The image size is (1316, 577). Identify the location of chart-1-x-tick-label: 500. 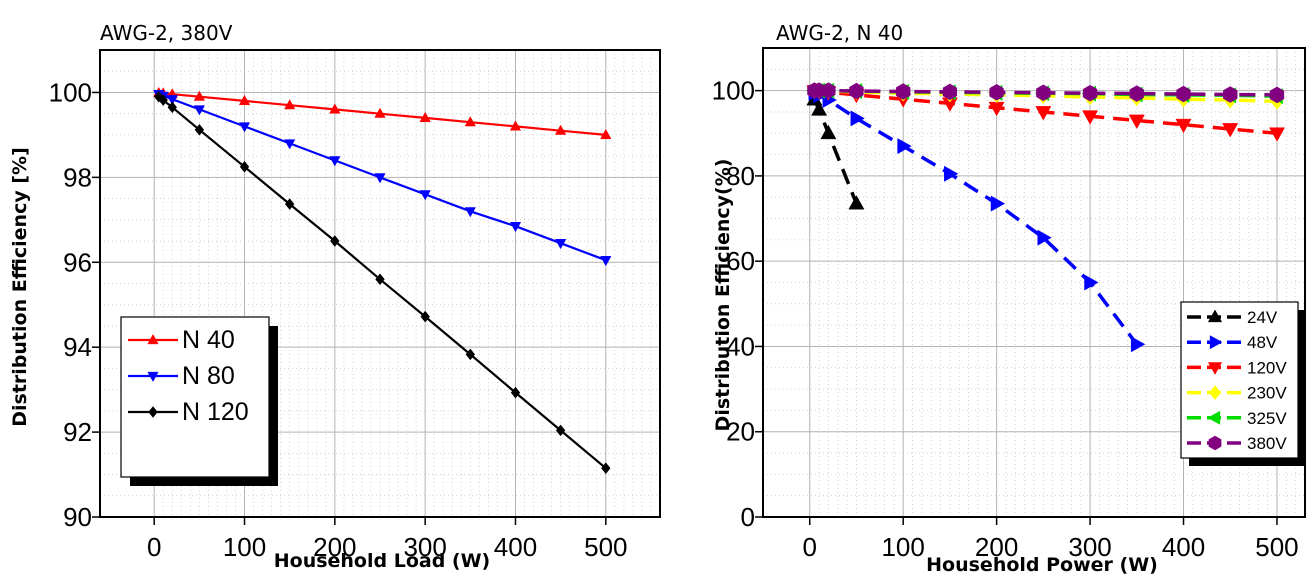
(605, 547).